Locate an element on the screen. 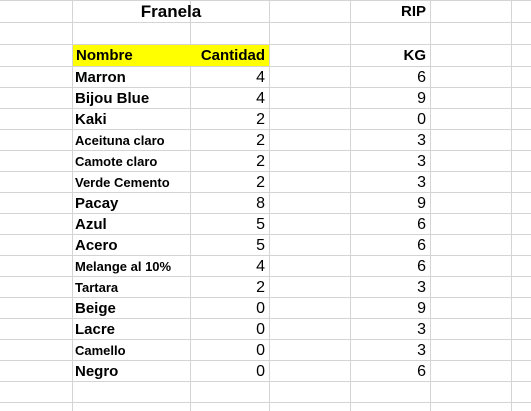 The image size is (531, 411). table-row-name: Tartara is located at coordinates (97, 287).